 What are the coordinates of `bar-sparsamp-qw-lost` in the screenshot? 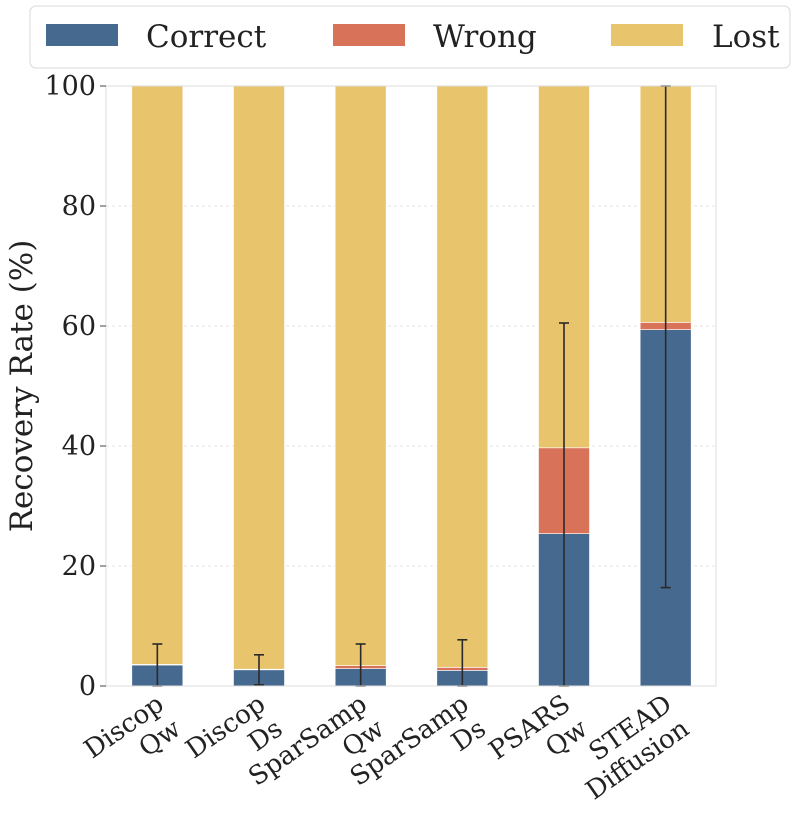 It's located at (360, 375).